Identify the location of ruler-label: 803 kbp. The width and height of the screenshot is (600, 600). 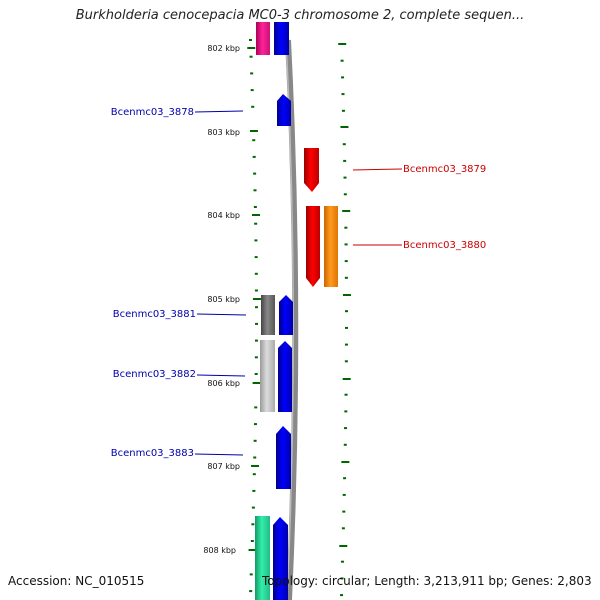
(223, 132).